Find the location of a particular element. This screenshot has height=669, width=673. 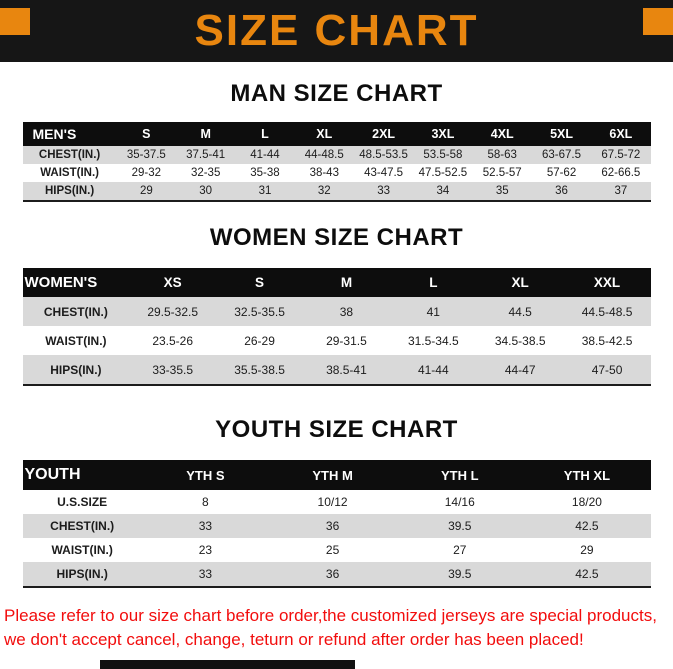

size-value: 29-31.5 is located at coordinates (346, 340).